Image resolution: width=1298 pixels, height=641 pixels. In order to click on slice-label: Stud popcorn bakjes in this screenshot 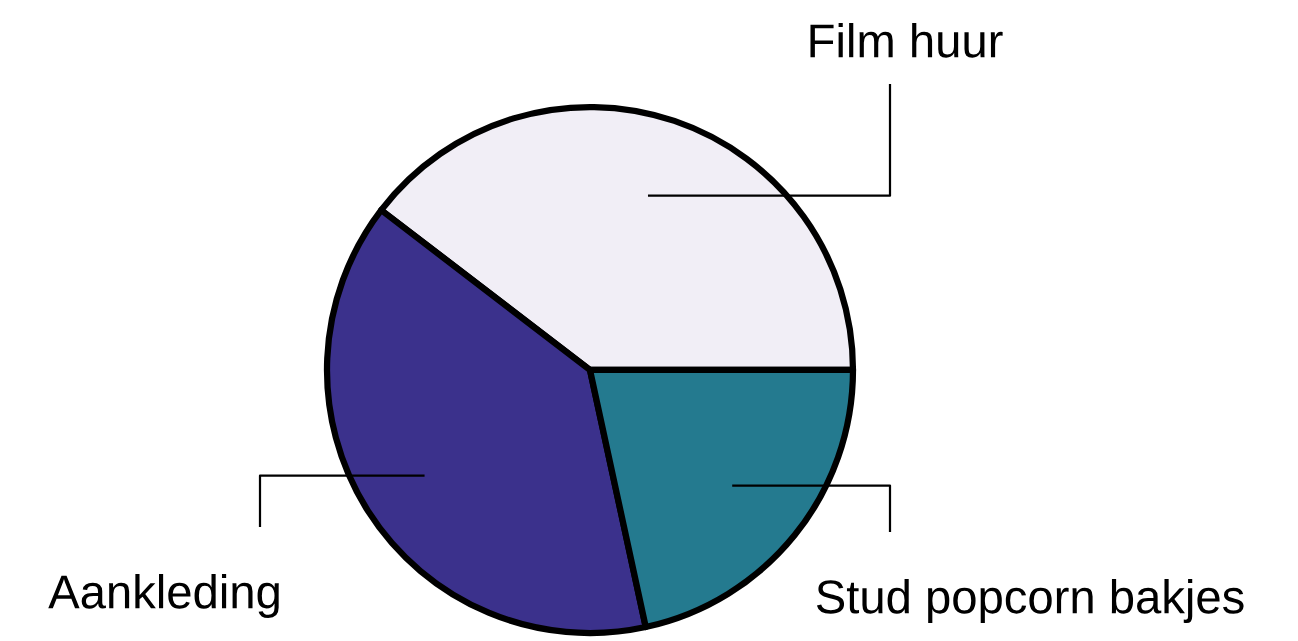, I will do `click(1030, 601)`.